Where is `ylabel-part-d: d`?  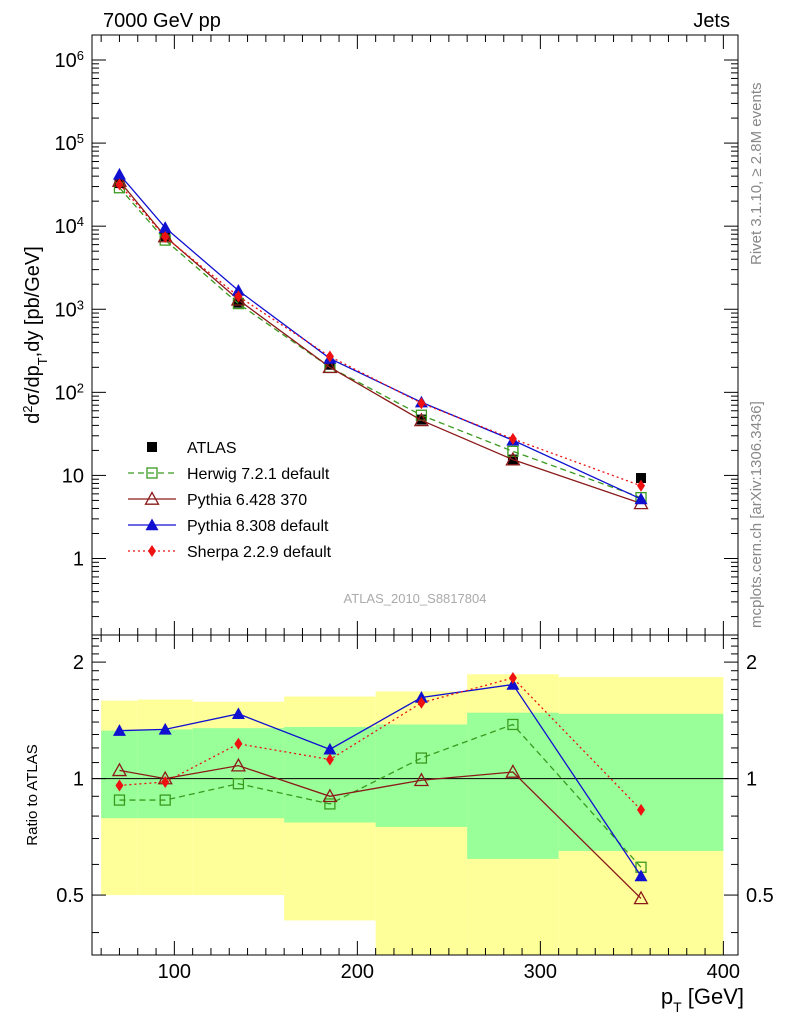 ylabel-part-d: d is located at coordinates (33, 418).